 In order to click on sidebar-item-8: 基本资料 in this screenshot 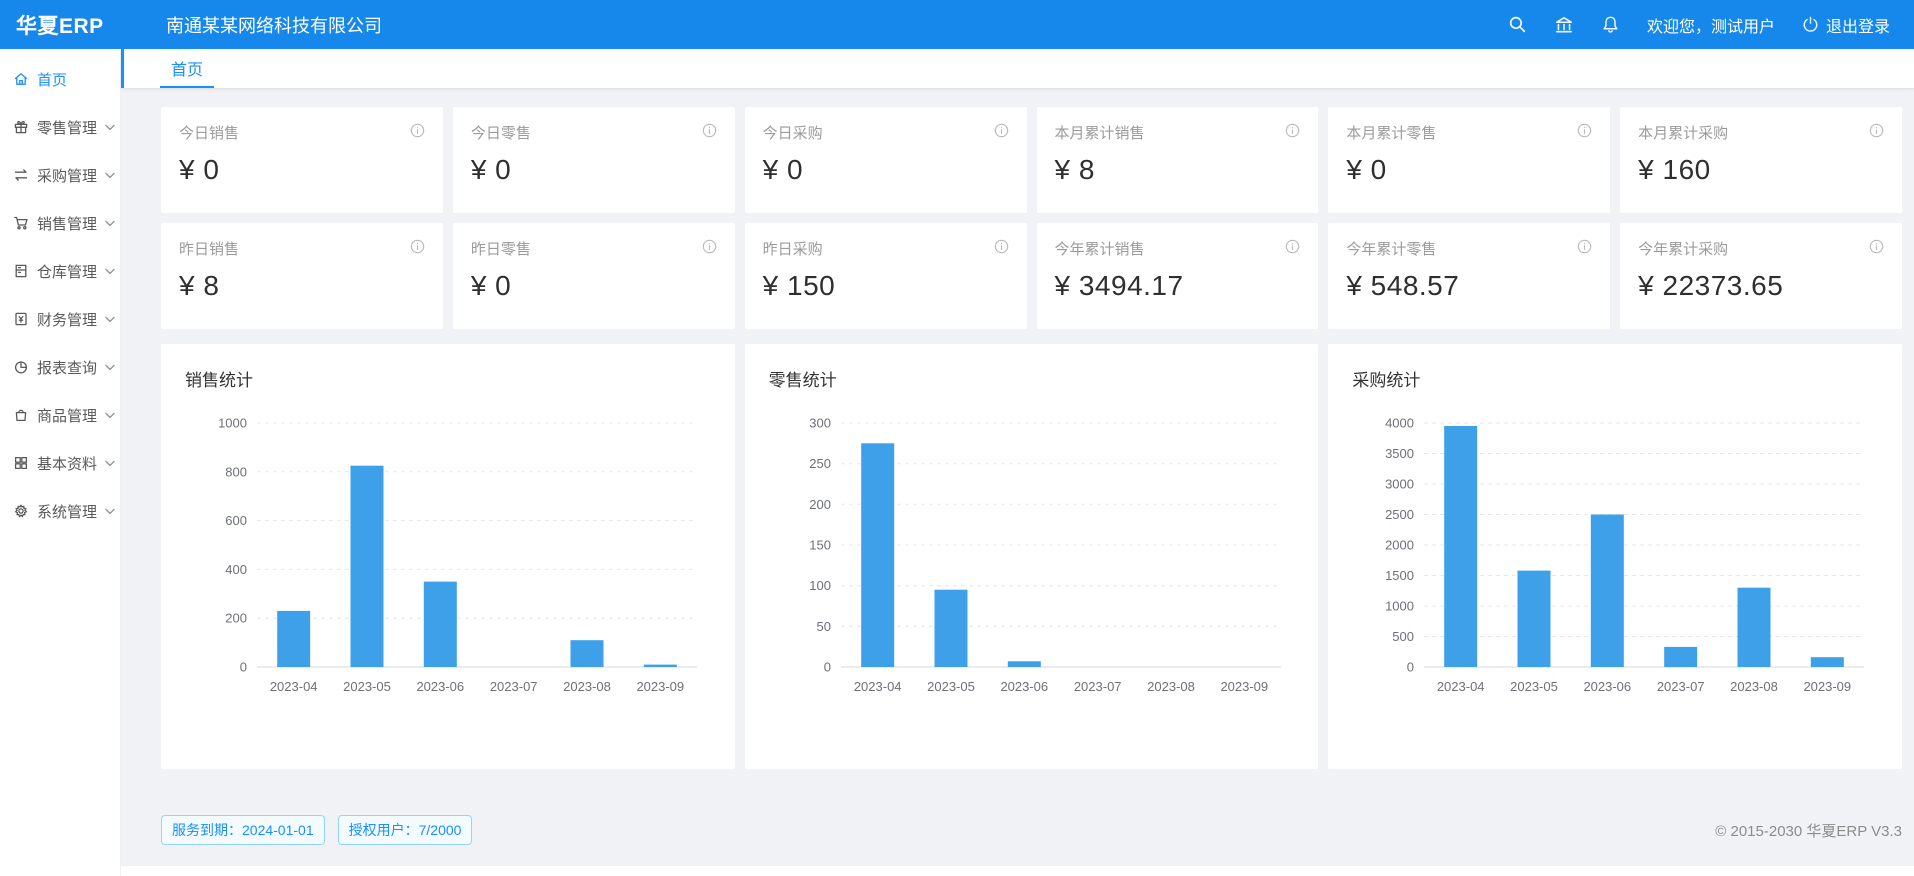, I will do `click(60, 463)`.